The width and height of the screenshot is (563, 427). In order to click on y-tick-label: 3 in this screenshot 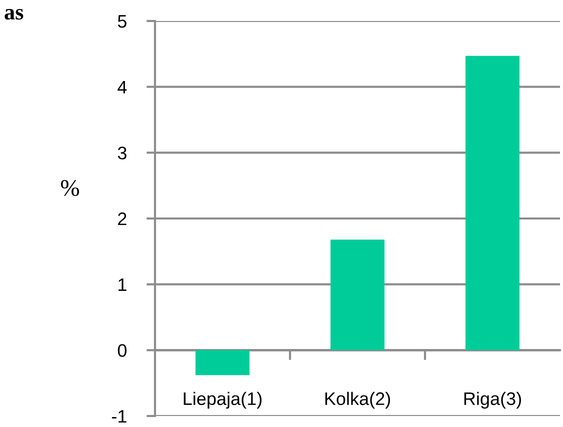, I will do `click(122, 153)`.